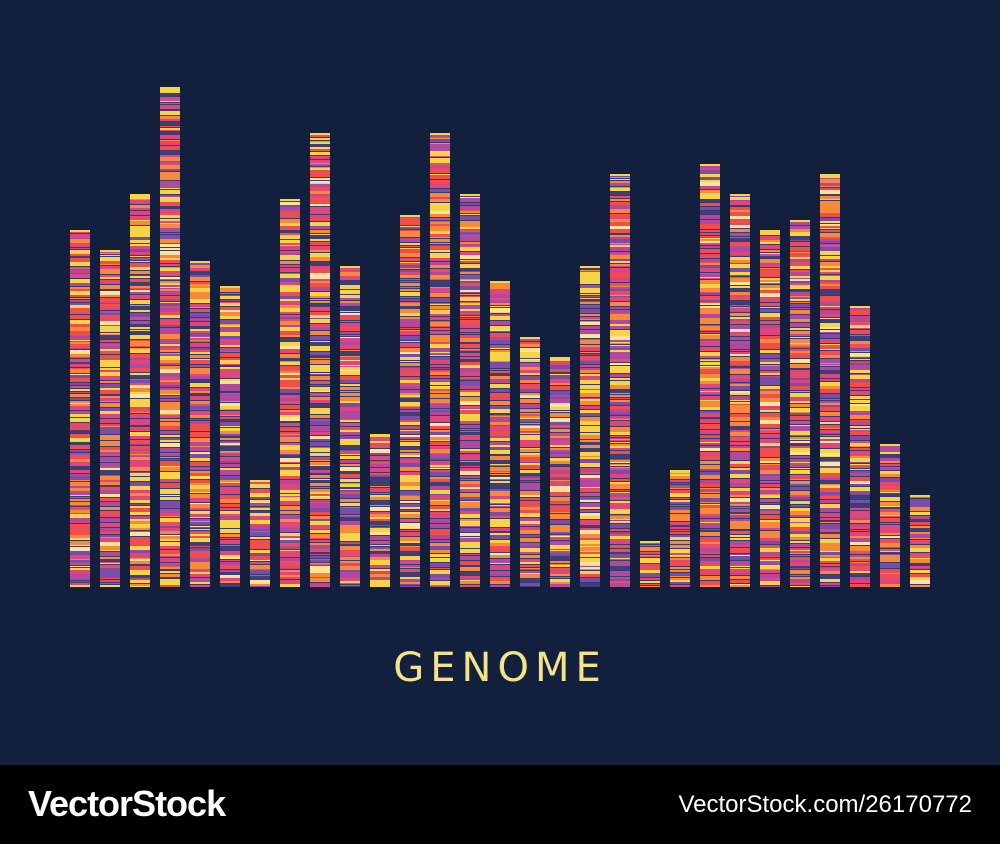 Image resolution: width=1000 pixels, height=844 pixels. I want to click on brand-logo: VectorStock, so click(127, 803).